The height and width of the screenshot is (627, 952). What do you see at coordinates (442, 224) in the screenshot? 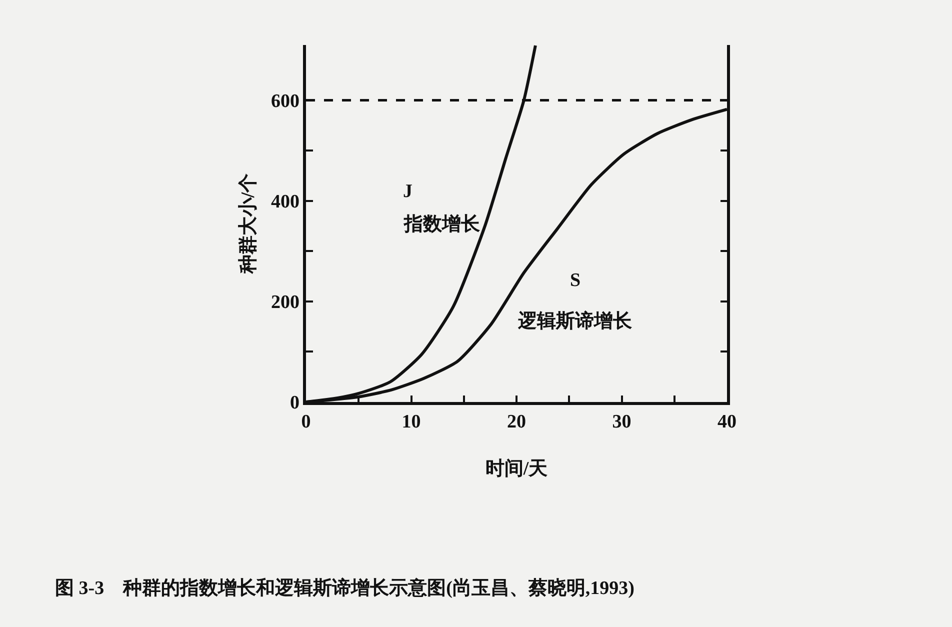
I see `annotation: 指数增长` at bounding box center [442, 224].